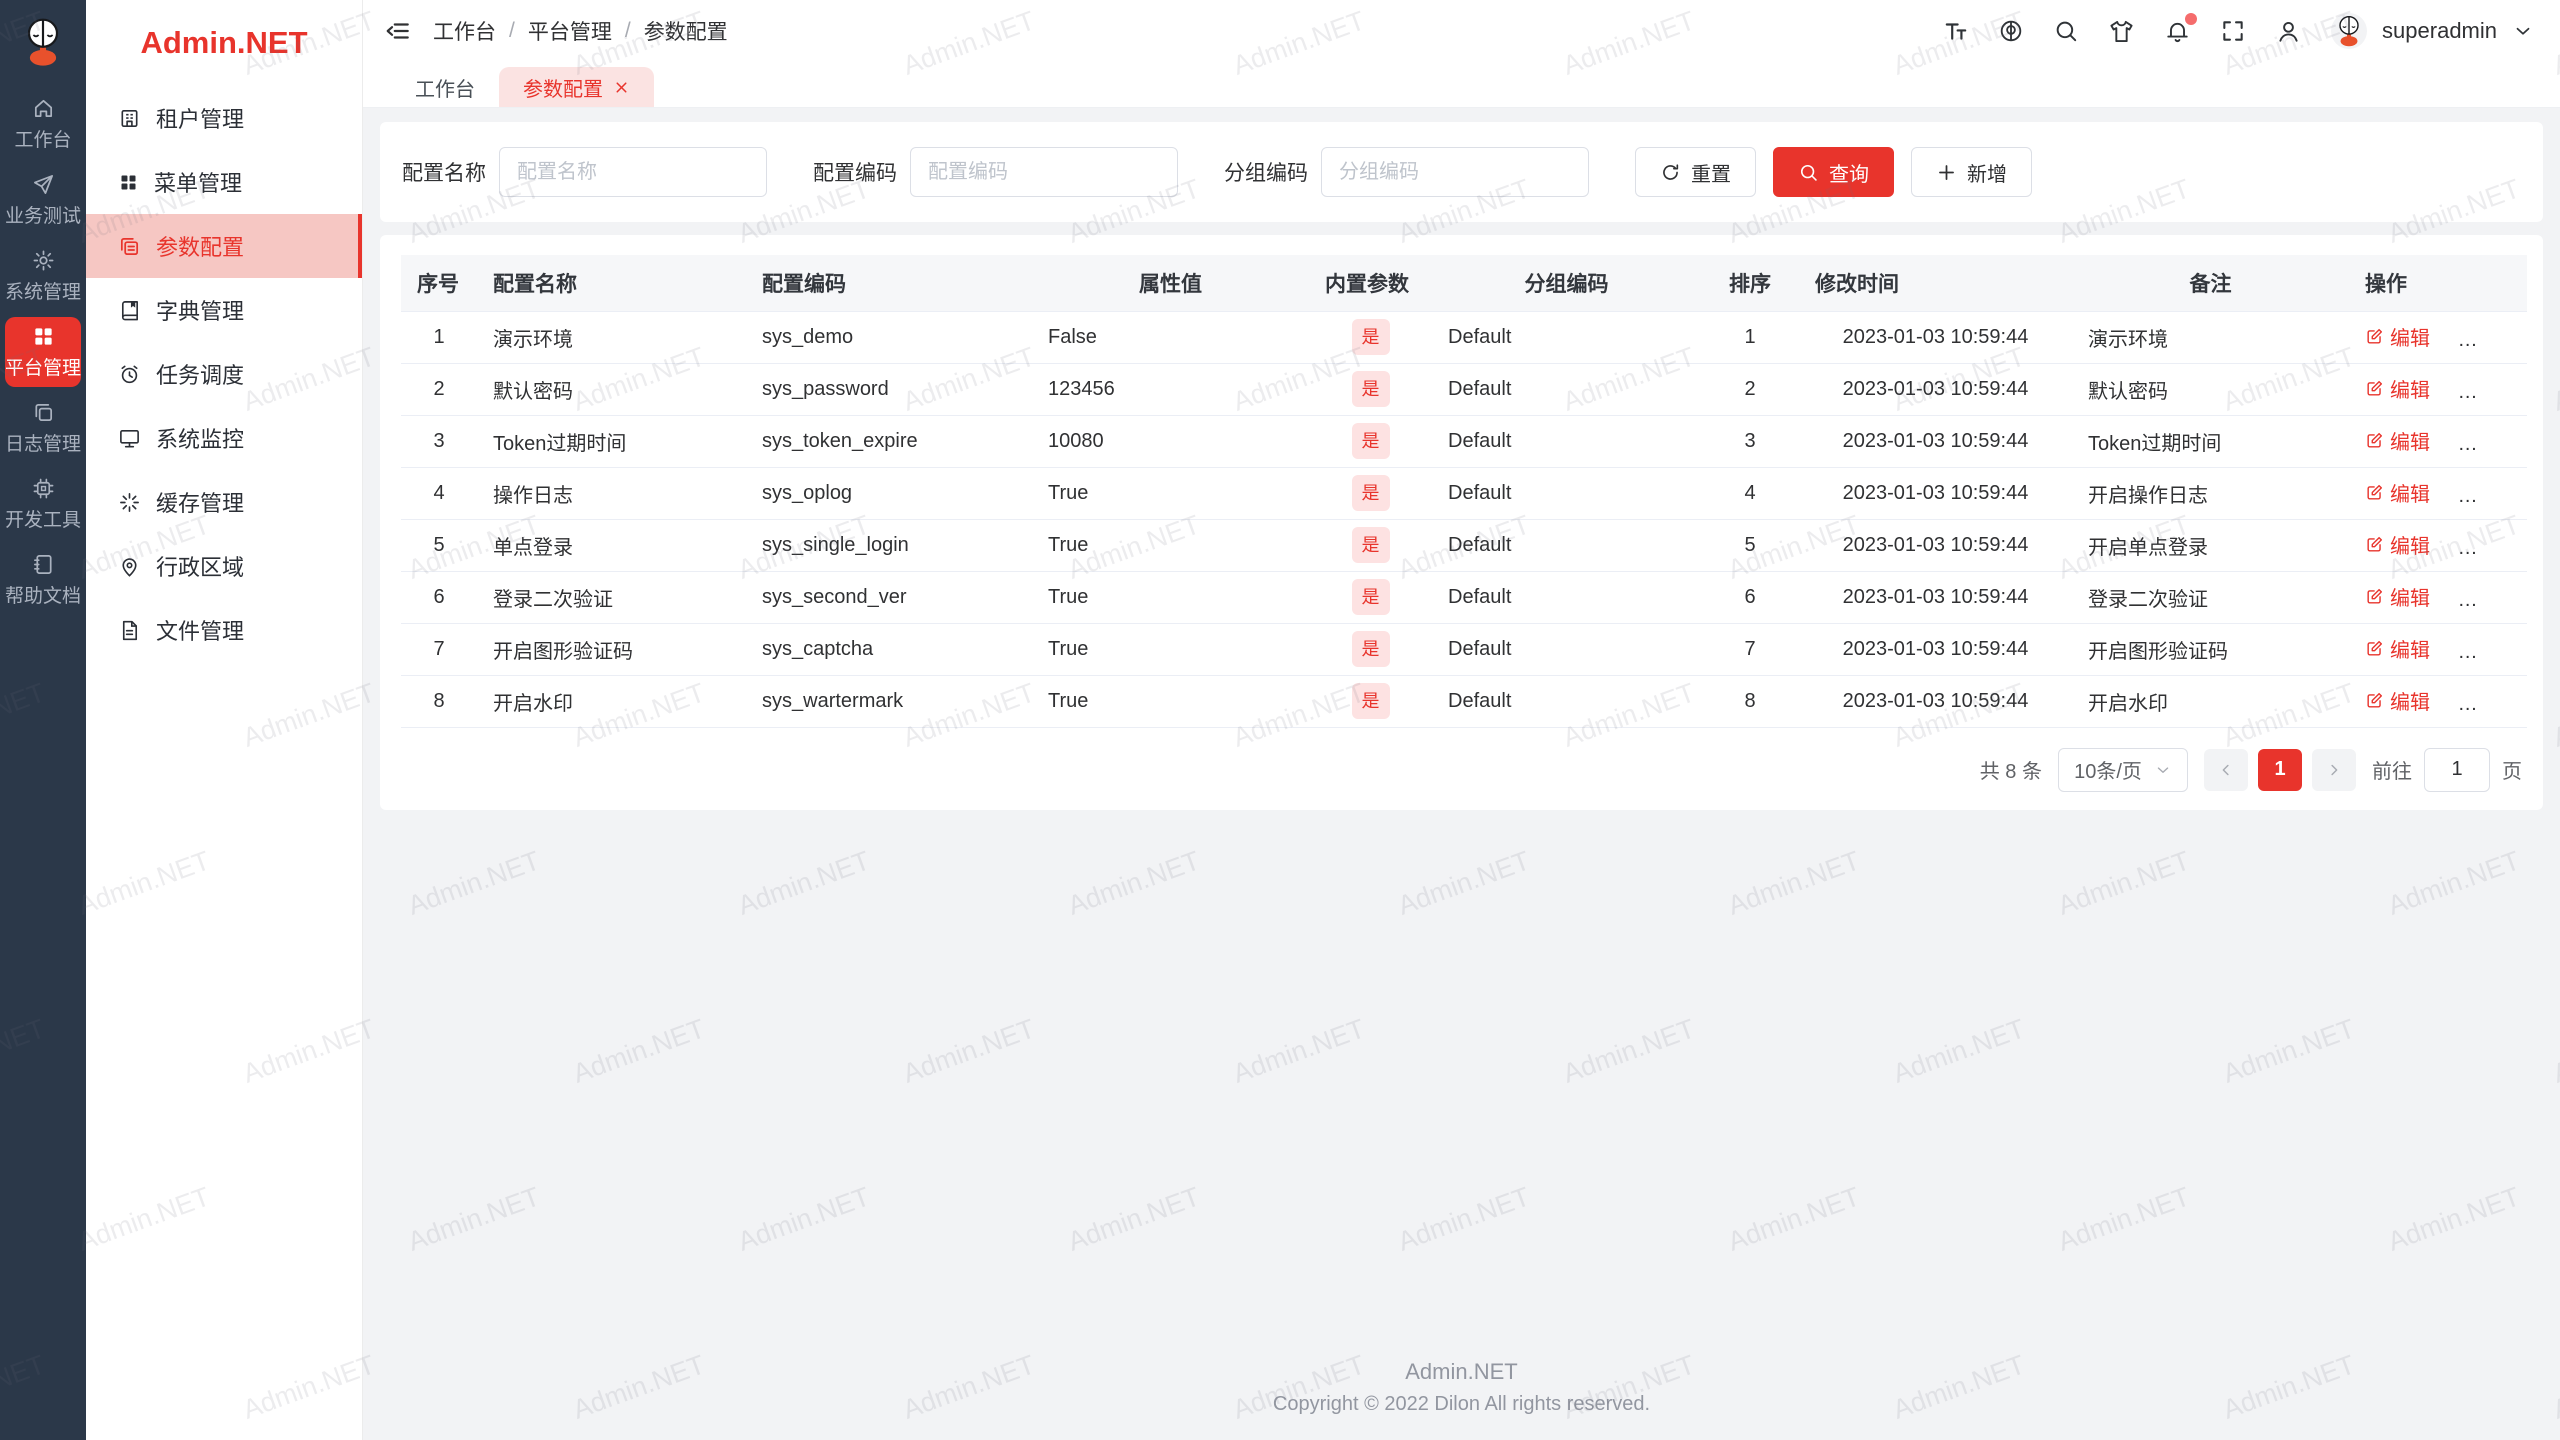 The image size is (2560, 1440). What do you see at coordinates (464, 32) in the screenshot?
I see `breadcrumb-item: 工作台` at bounding box center [464, 32].